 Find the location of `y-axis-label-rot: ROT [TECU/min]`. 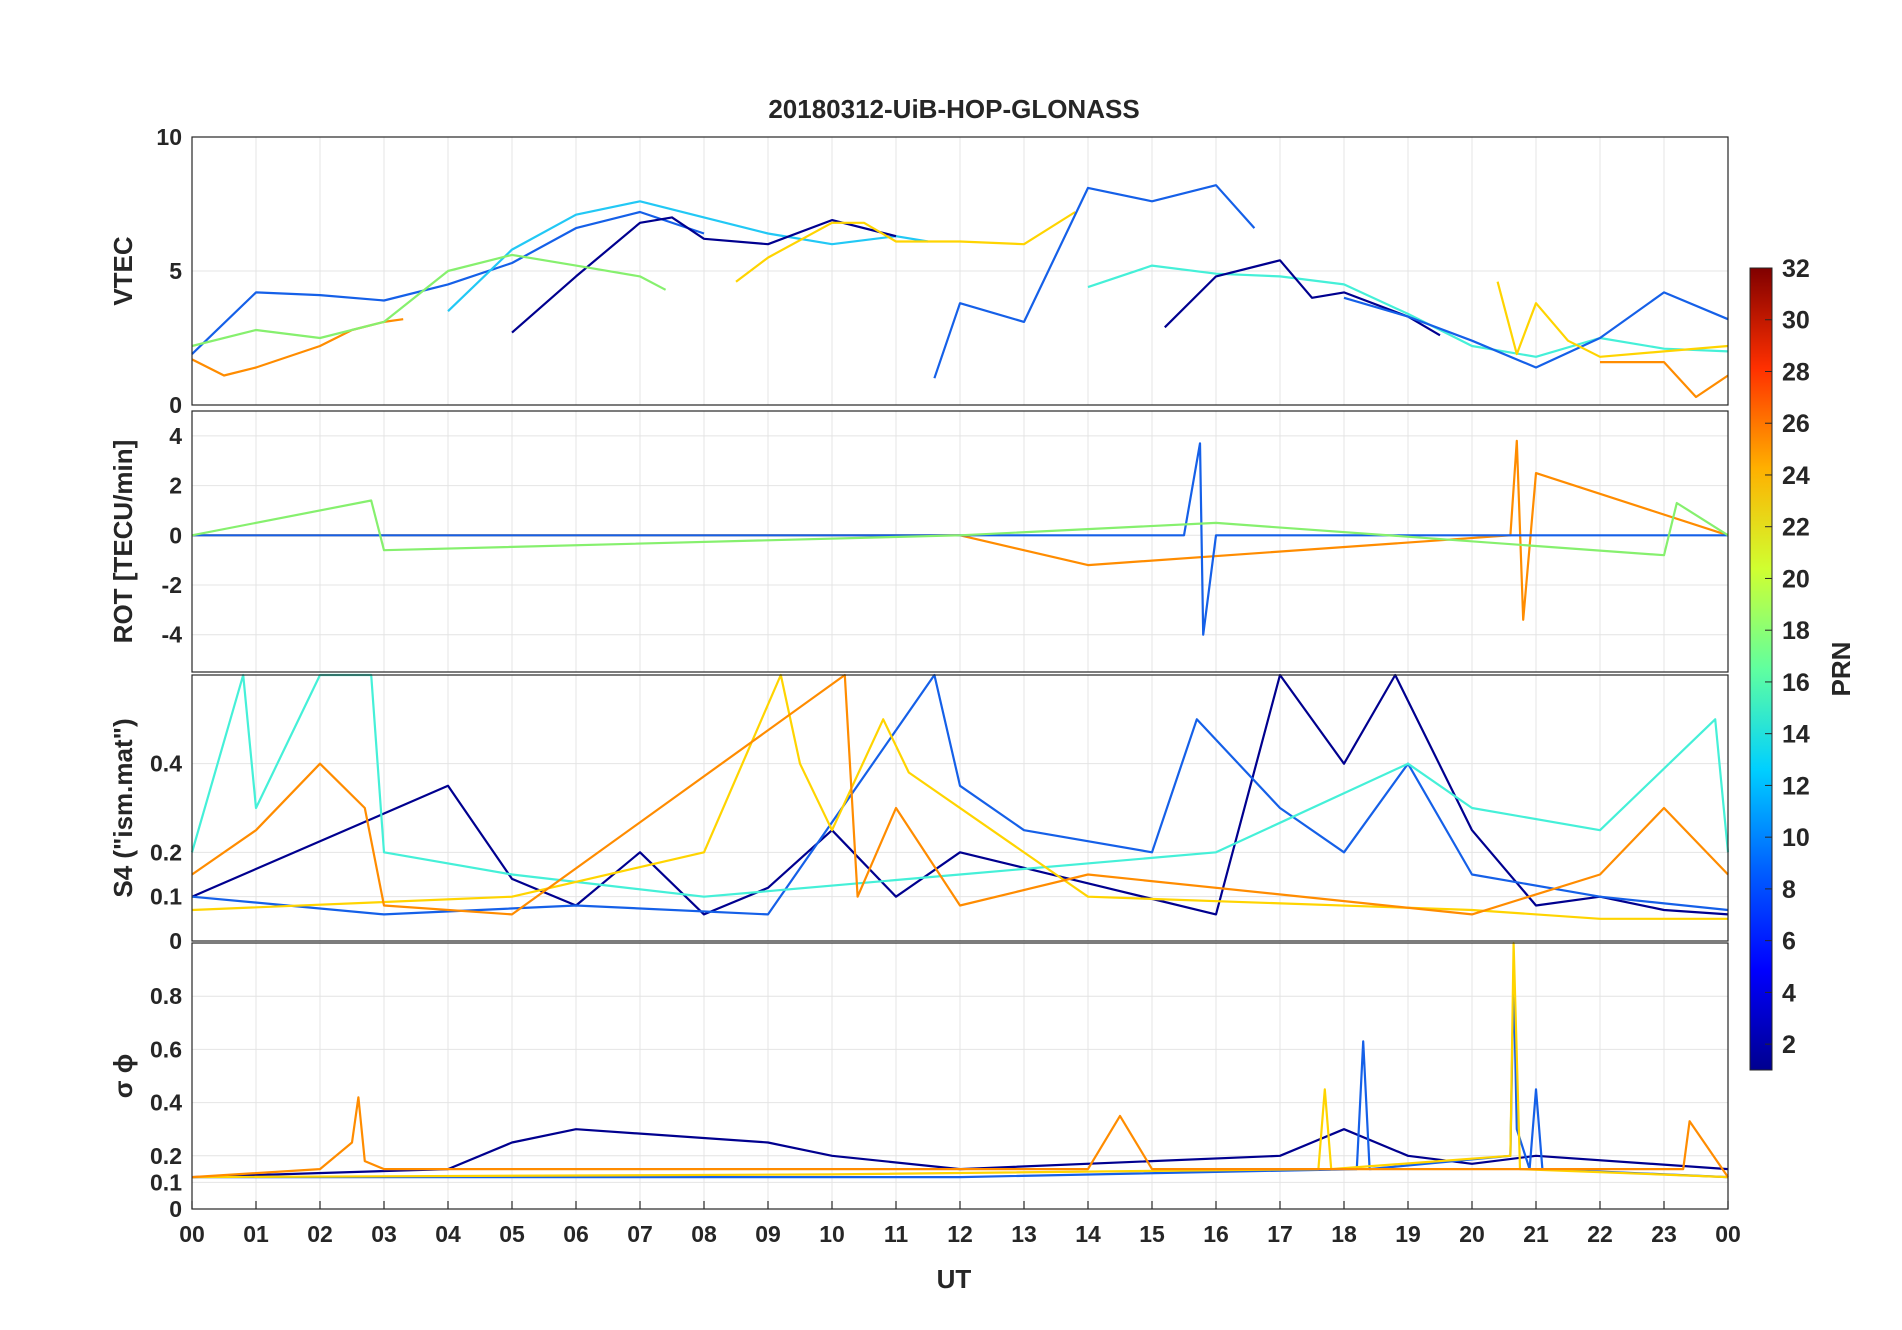

y-axis-label-rot: ROT [TECU/min] is located at coordinates (123, 542).